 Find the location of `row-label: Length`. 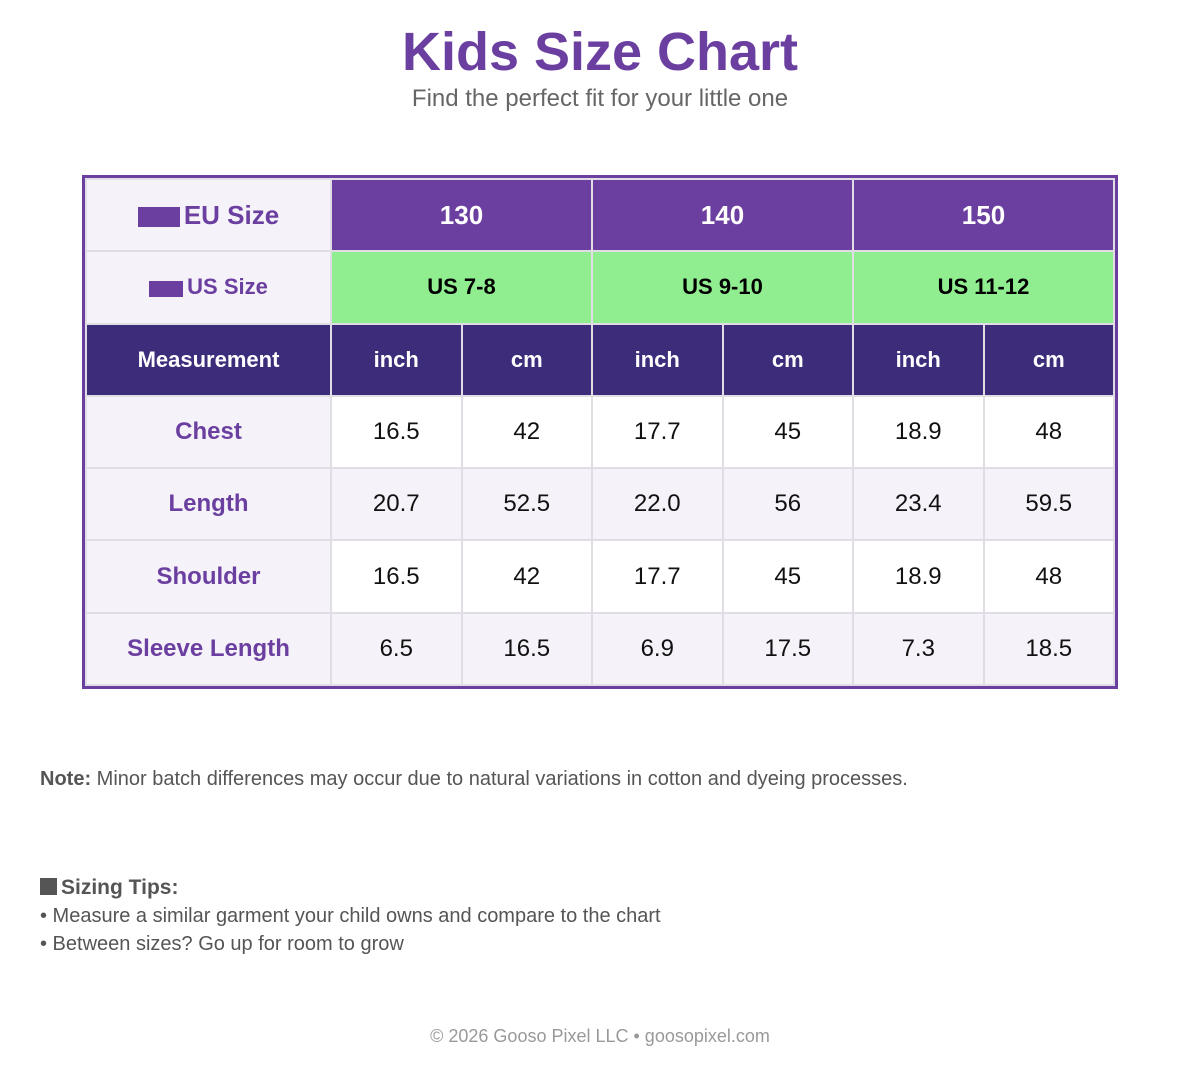

row-label: Length is located at coordinates (208, 504).